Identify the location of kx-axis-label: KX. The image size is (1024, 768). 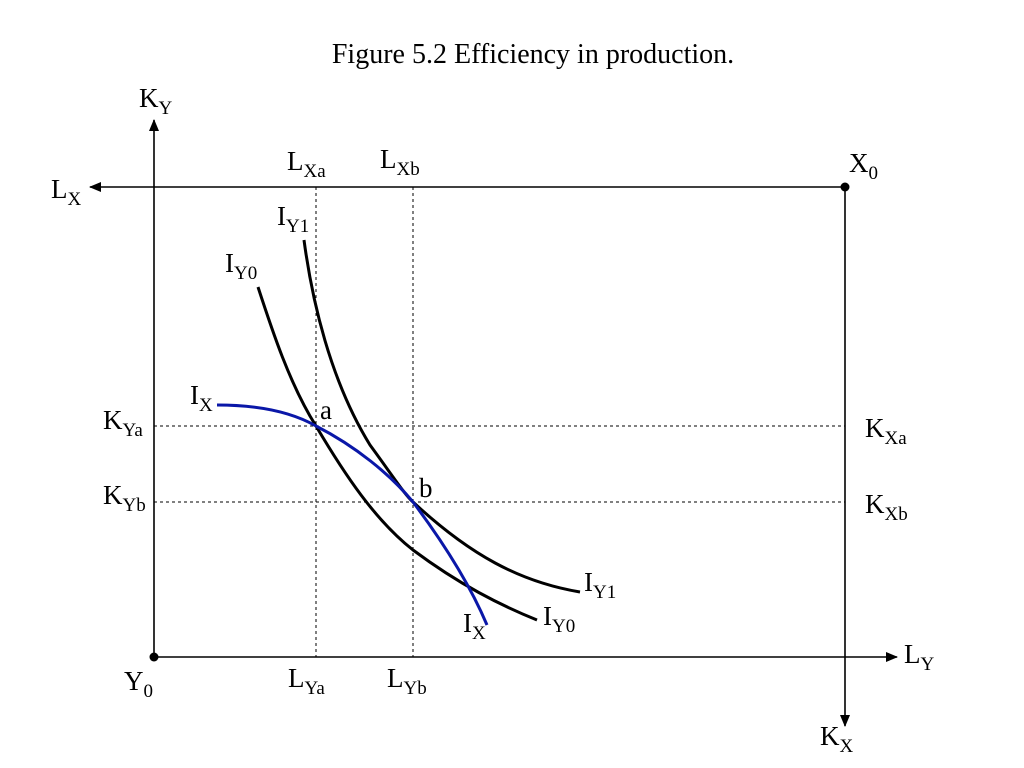
(837, 739).